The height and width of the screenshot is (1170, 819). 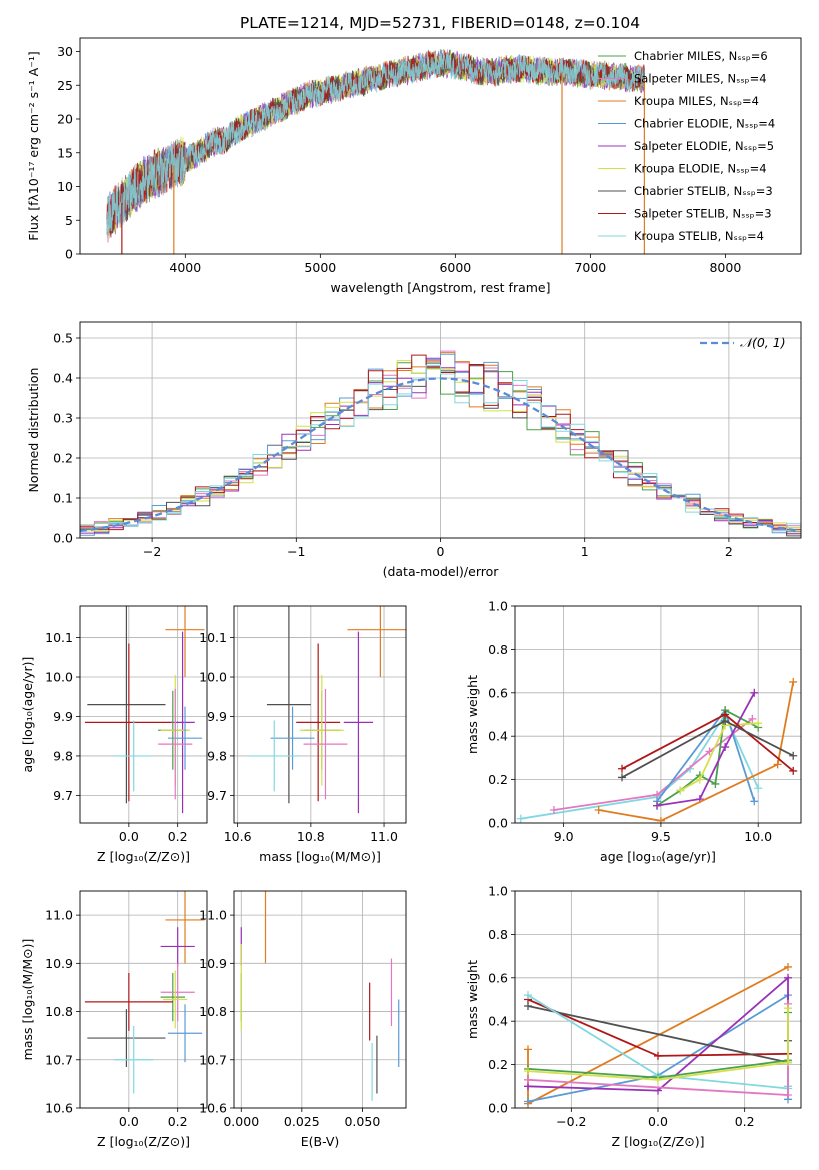 What do you see at coordinates (65, 152) in the screenshot?
I see `y-tick-label: 15` at bounding box center [65, 152].